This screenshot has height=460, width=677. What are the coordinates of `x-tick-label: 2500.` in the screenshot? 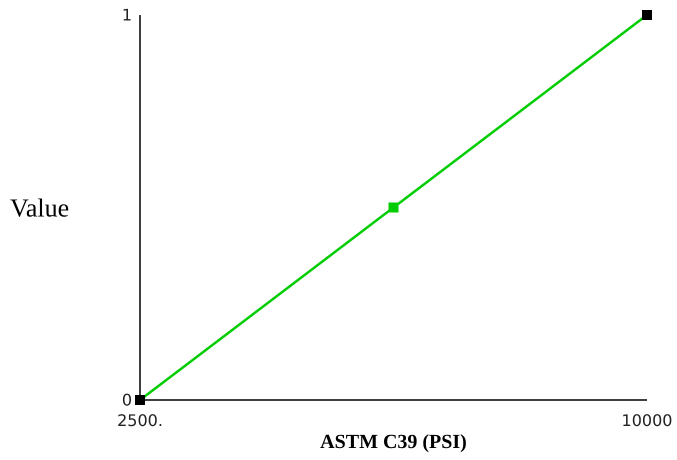 It's located at (140, 420).